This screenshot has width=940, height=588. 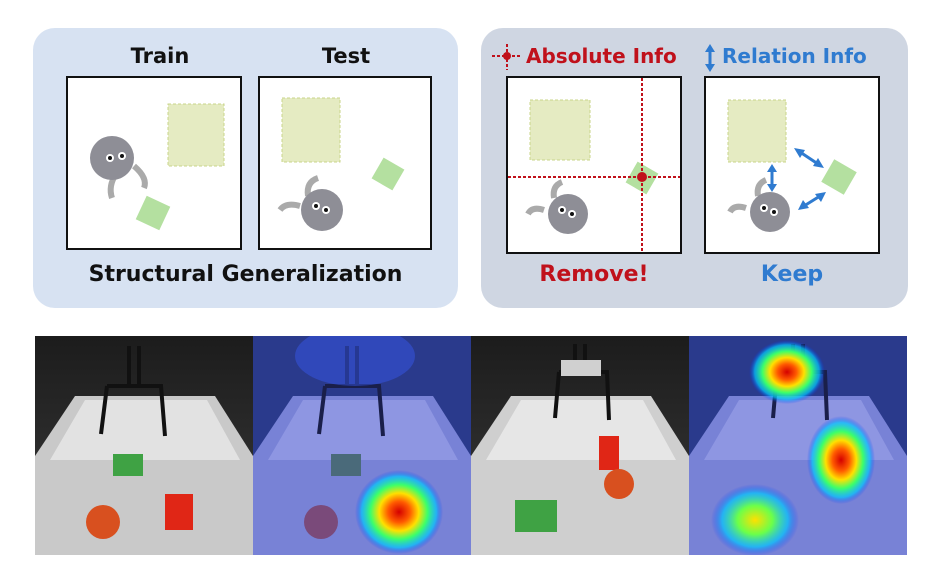 I want to click on structural-generalization-caption: Structural Generalization, so click(x=245, y=274).